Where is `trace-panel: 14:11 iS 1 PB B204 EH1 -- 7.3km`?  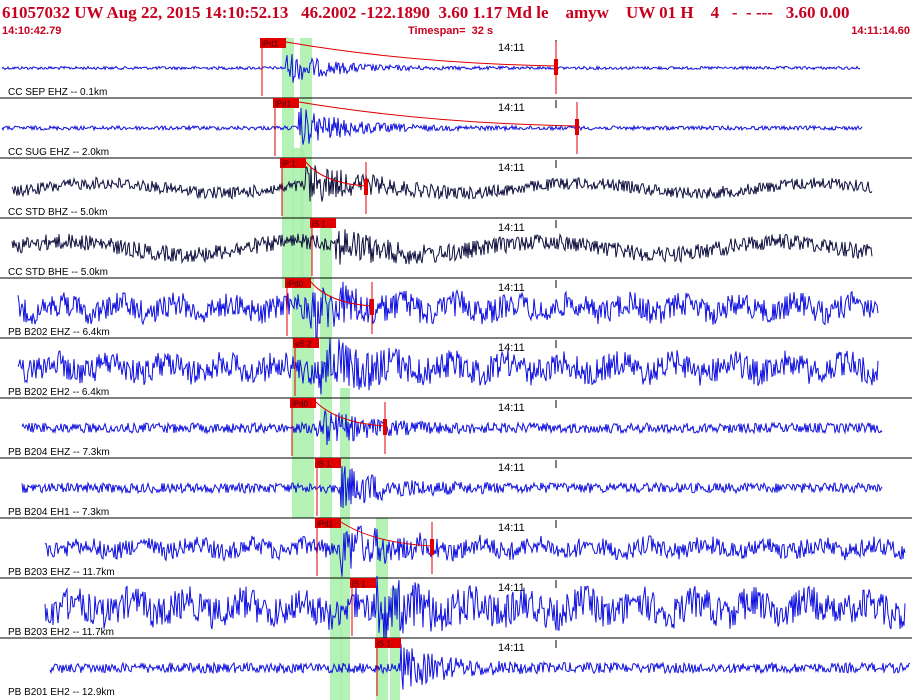
trace-panel: 14:11 iS 1 PB B204 EH1 -- 7.3km is located at coordinates (456, 487).